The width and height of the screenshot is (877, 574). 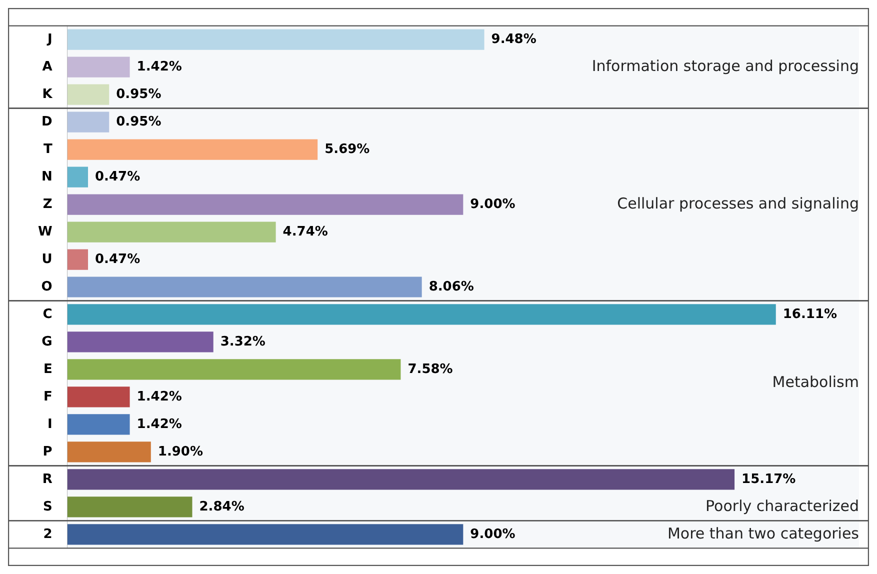 I want to click on y-tick-label: A, so click(x=47, y=66).